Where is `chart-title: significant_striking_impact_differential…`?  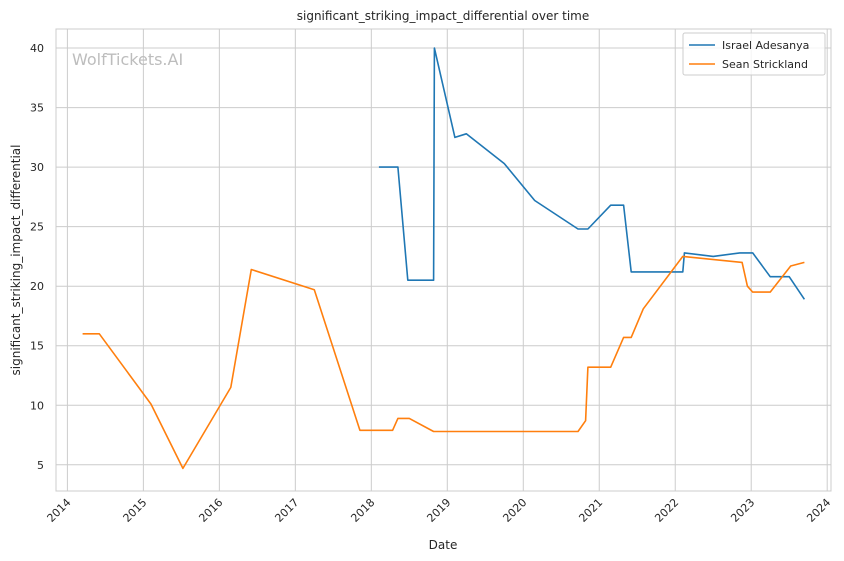 chart-title: significant_striking_impact_differential… is located at coordinates (443, 16).